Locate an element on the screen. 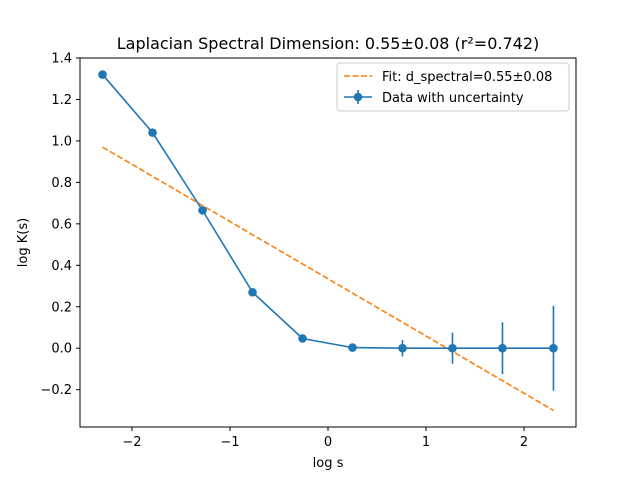 Image resolution: width=640 pixels, height=480 pixels. y-tick-label: 0.4 is located at coordinates (61, 266).